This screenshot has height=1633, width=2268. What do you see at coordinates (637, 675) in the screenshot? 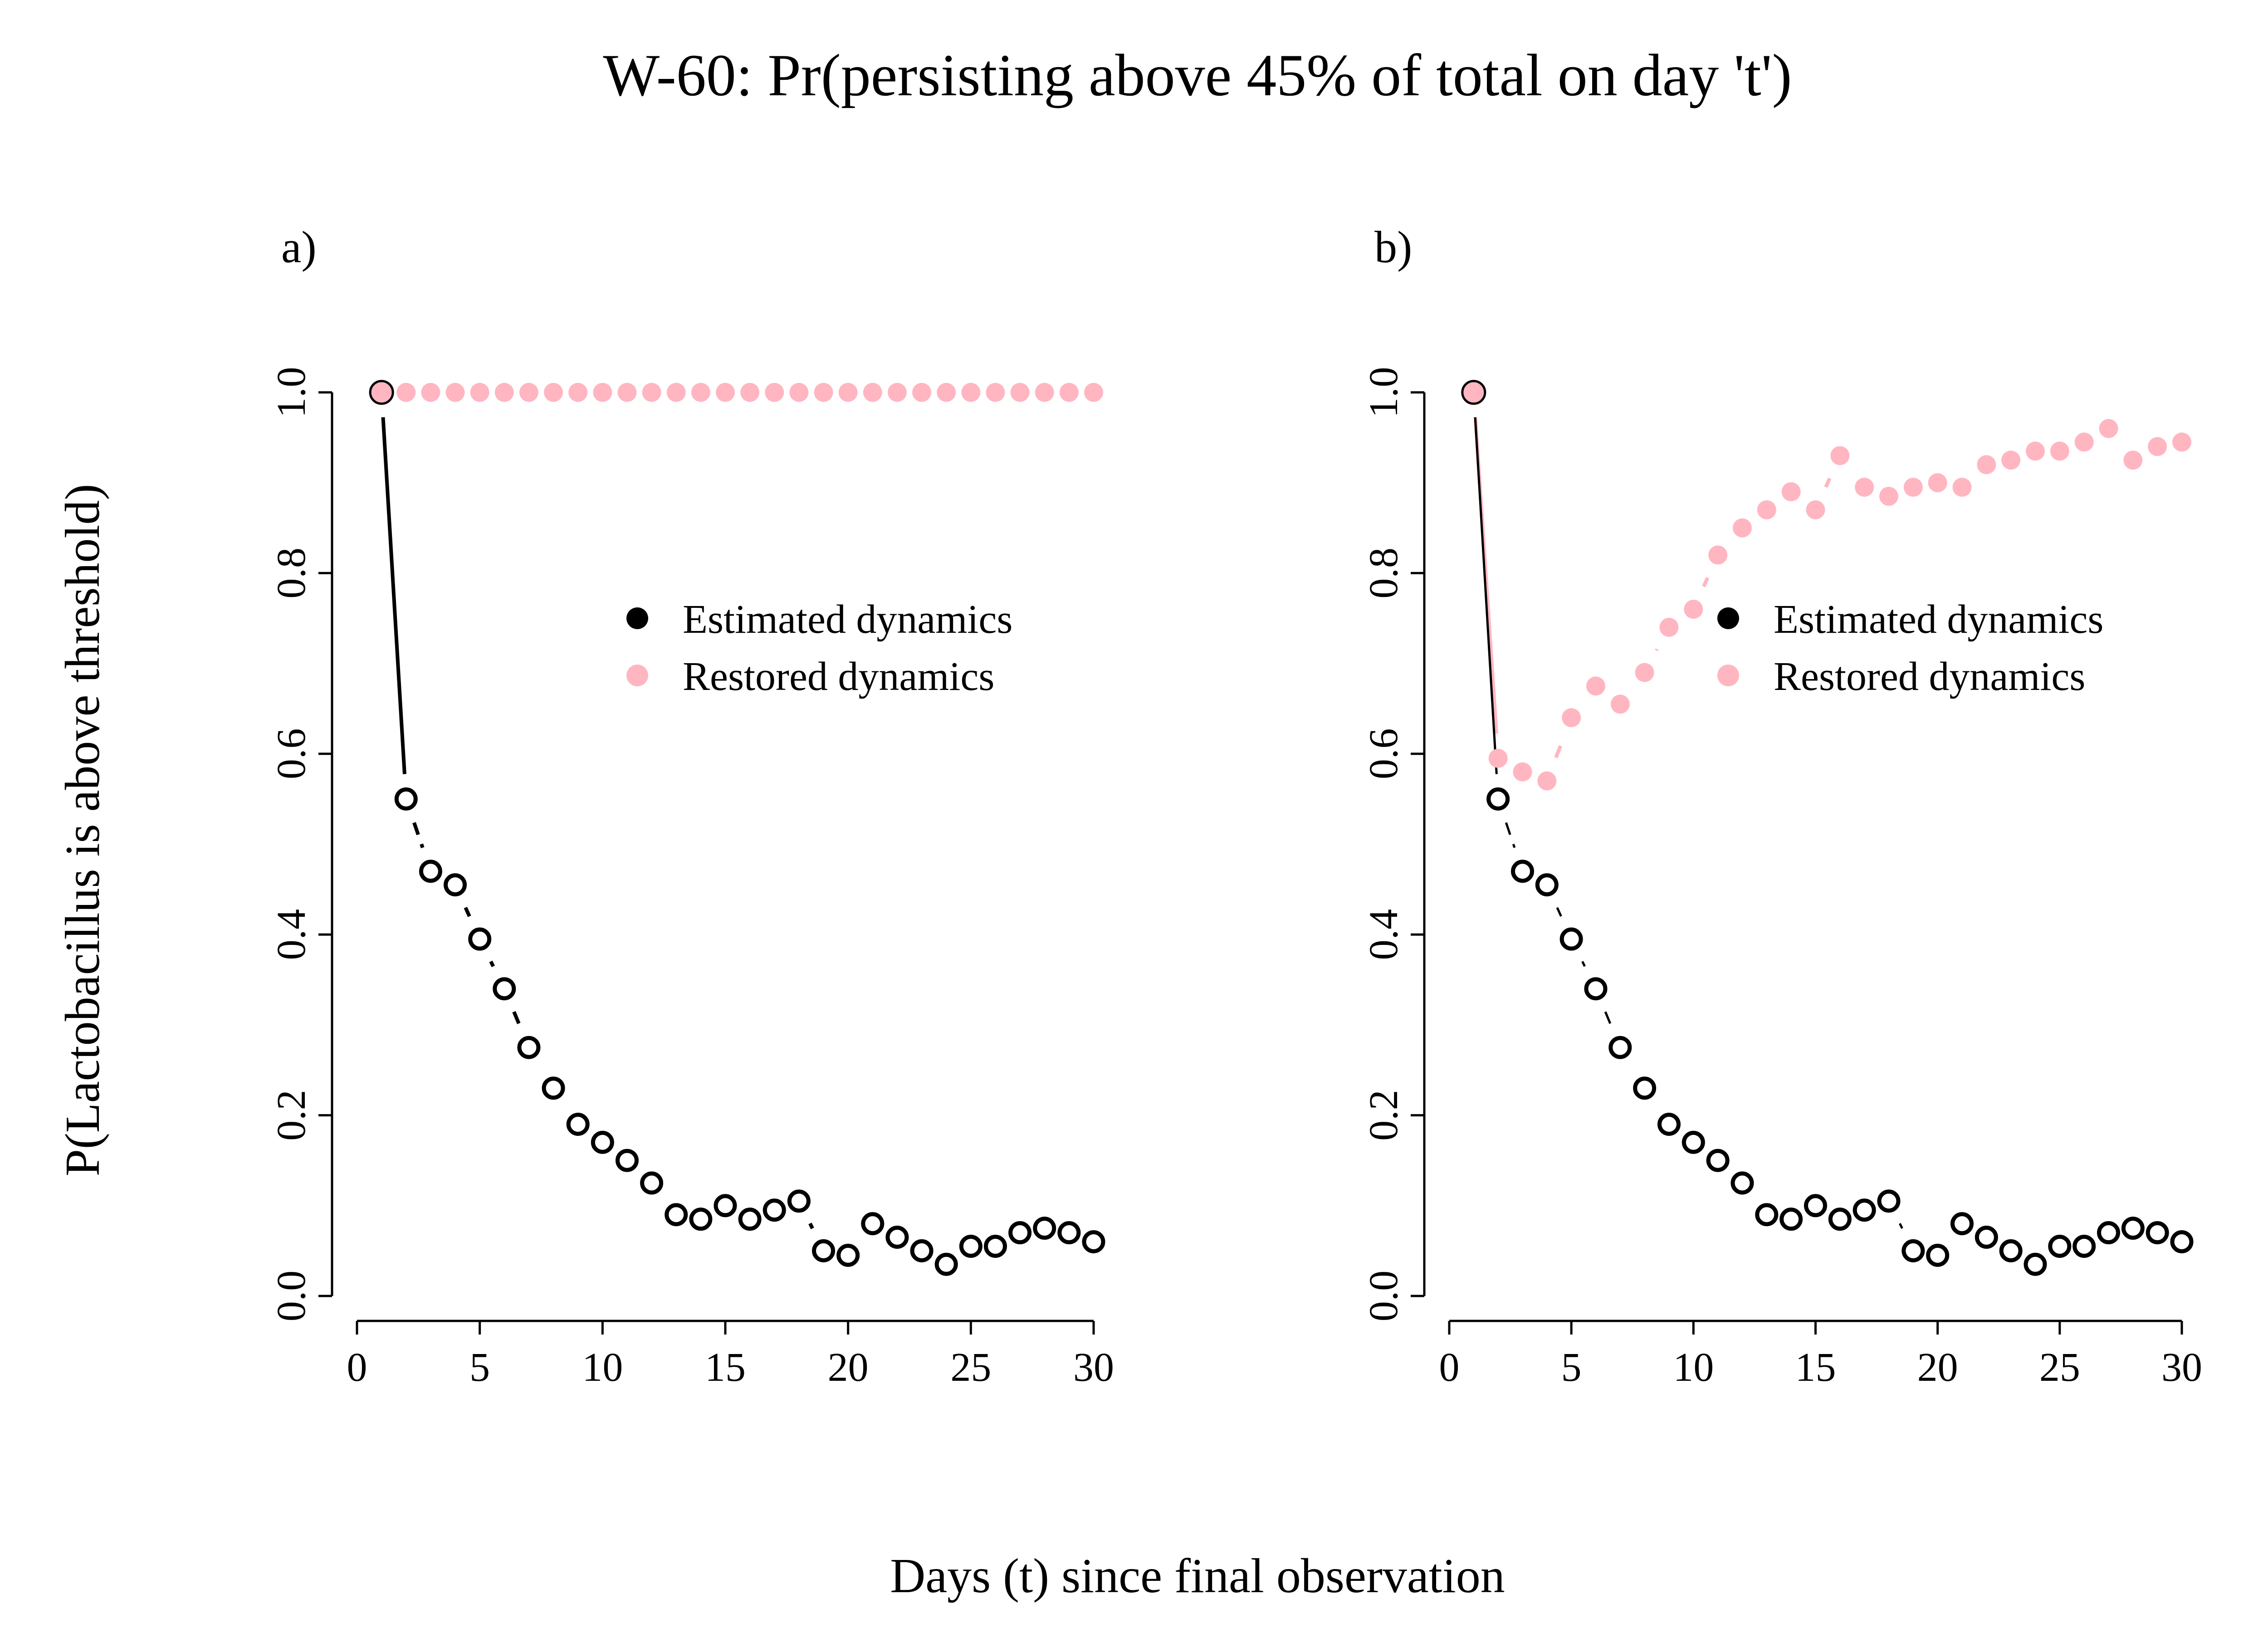
I see `legend-restored-marker` at bounding box center [637, 675].